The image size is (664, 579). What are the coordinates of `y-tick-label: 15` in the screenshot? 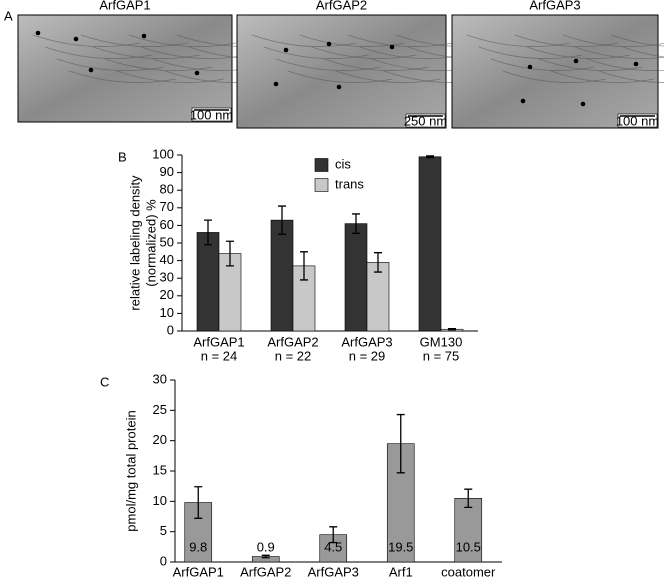 It's located at (160, 469).